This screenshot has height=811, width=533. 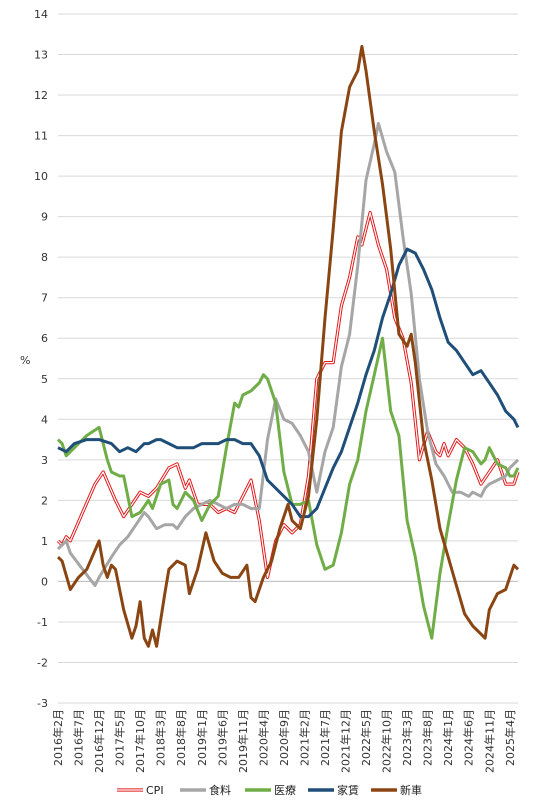 I want to click on x-tick-label: 2019年11月, so click(x=243, y=741).